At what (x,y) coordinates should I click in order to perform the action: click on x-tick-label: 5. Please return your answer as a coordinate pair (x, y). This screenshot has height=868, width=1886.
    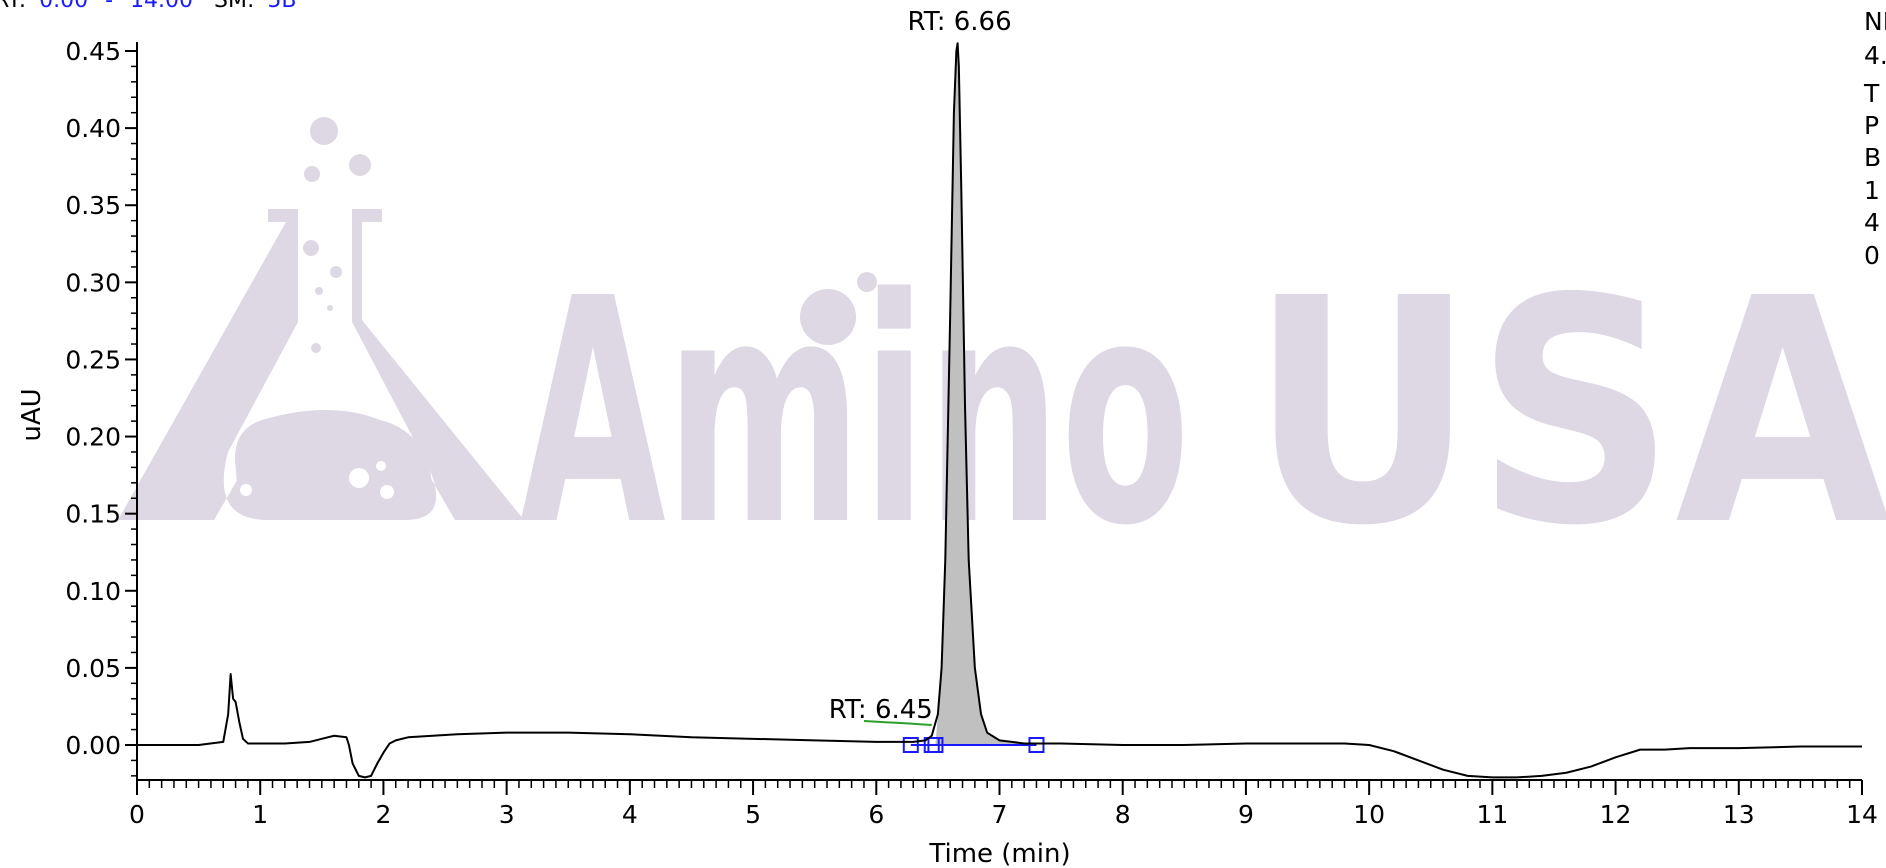
    Looking at the image, I should click on (753, 814).